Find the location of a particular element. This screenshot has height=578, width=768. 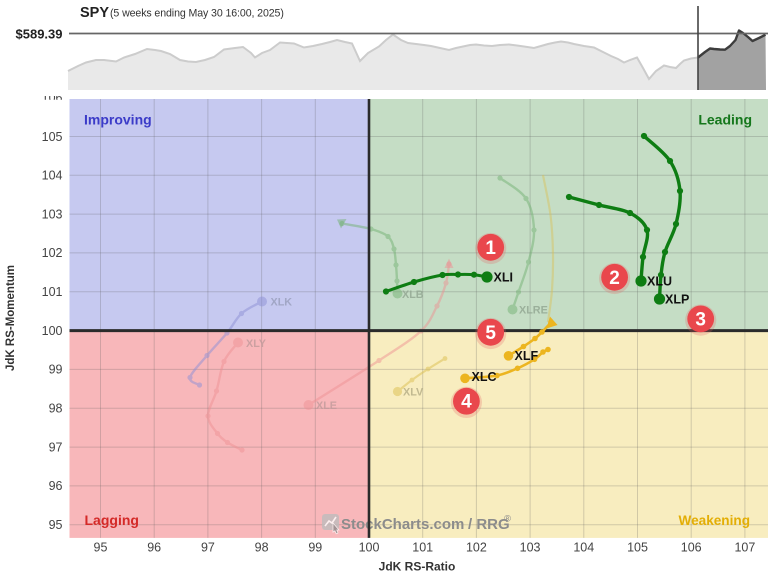

svg-text: XLU is located at coordinates (659, 282).